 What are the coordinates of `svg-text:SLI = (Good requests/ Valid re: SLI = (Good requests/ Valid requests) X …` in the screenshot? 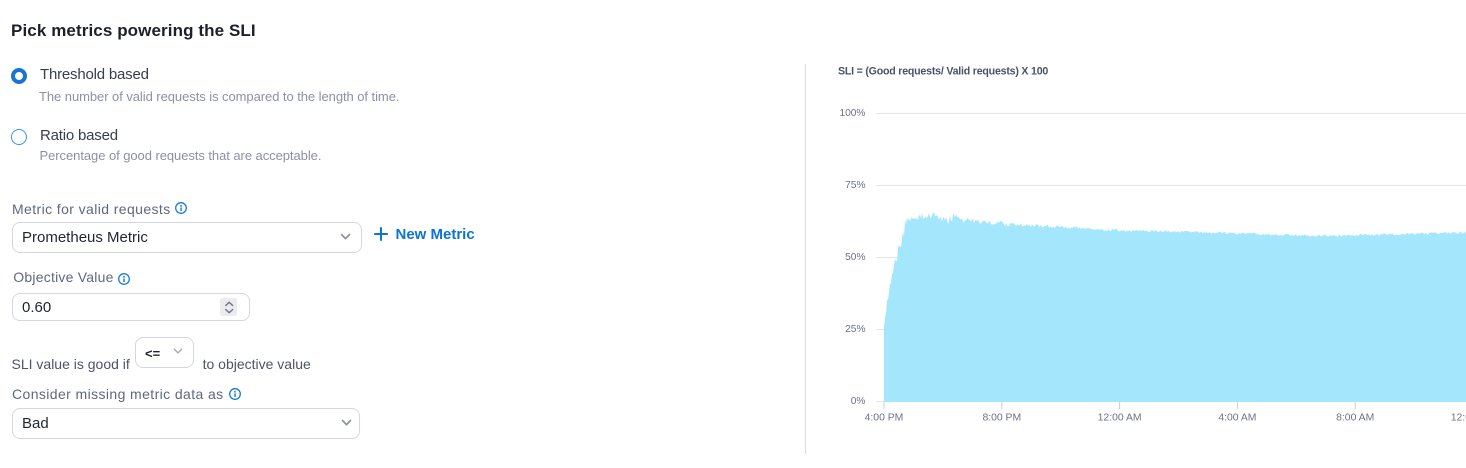 It's located at (943, 72).